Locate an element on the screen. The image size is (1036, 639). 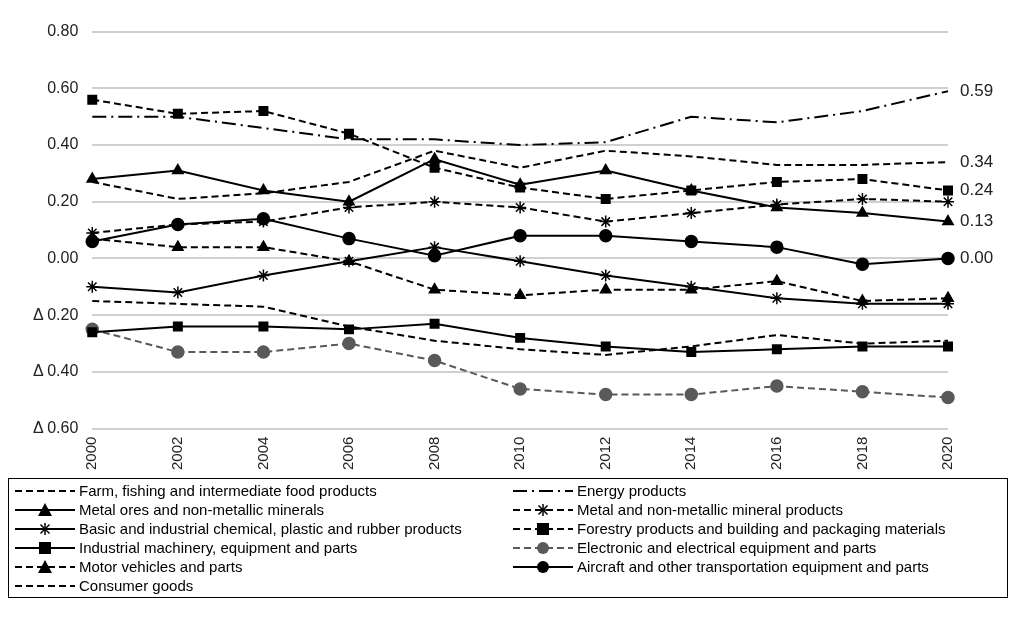
x-tick-label: 2010 is located at coordinates (519, 453).